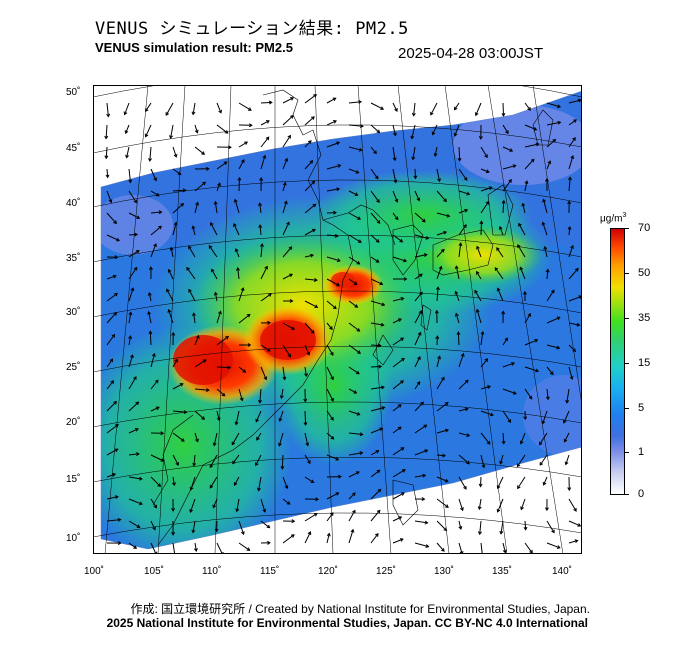  What do you see at coordinates (194, 47) in the screenshot?
I see `title-english: VENUS simulation result: PM2.5` at bounding box center [194, 47].